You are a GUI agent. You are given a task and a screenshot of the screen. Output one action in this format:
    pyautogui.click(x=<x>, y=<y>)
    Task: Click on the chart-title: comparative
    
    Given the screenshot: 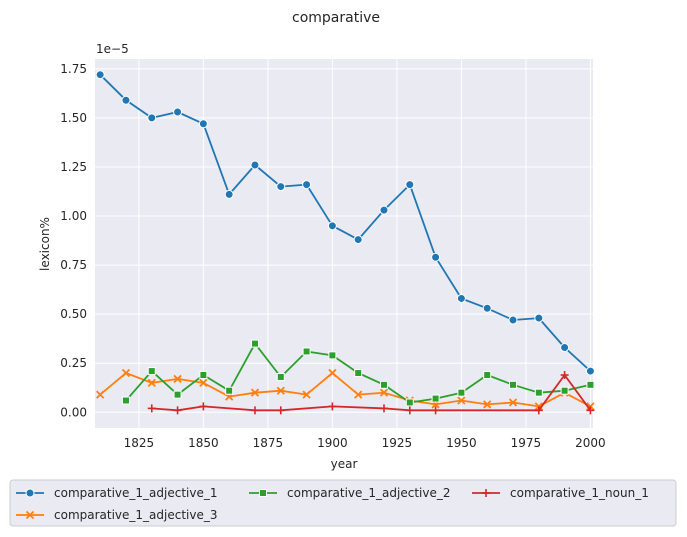 What is the action you would take?
    pyautogui.click(x=336, y=18)
    